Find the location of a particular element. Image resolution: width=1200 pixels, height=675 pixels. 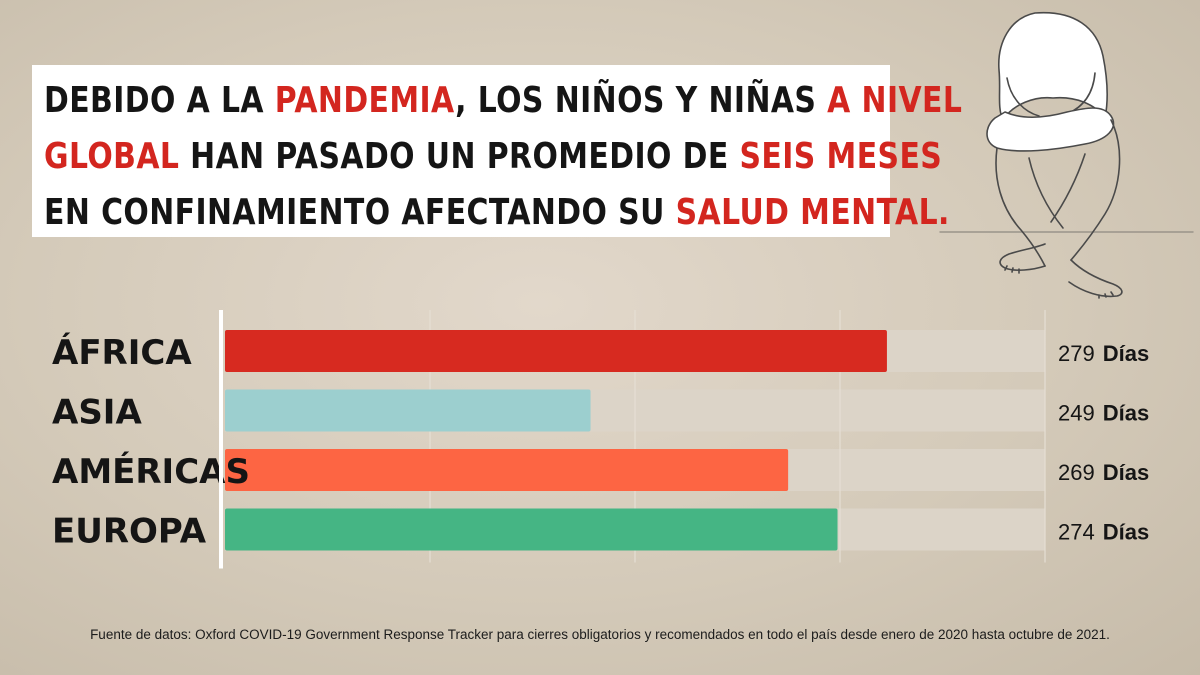

headline-highlight: A NIVEL is located at coordinates (895, 100).